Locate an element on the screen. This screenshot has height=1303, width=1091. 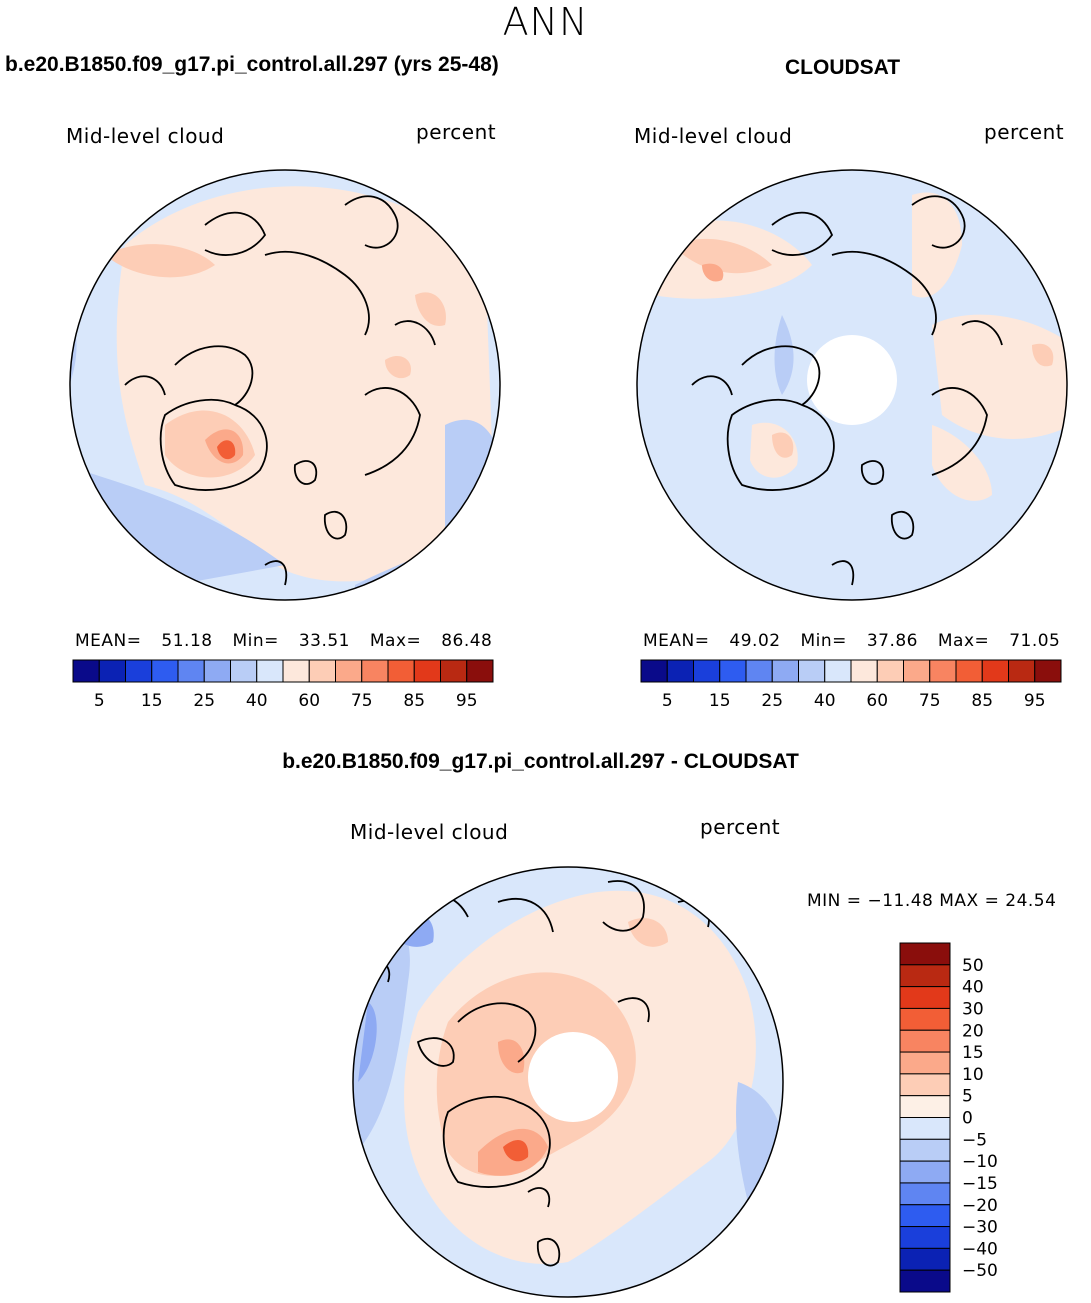
obs-colorbar: 5 15 25 40 60 75 85 95 is located at coordinates (851, 685).